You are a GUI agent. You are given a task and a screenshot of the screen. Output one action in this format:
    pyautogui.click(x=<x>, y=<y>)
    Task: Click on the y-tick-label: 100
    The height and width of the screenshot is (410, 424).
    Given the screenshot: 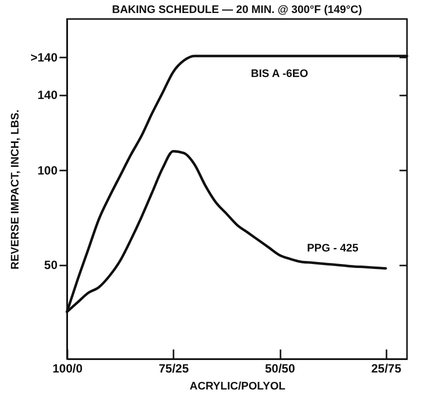 What is the action you would take?
    pyautogui.click(x=47, y=171)
    